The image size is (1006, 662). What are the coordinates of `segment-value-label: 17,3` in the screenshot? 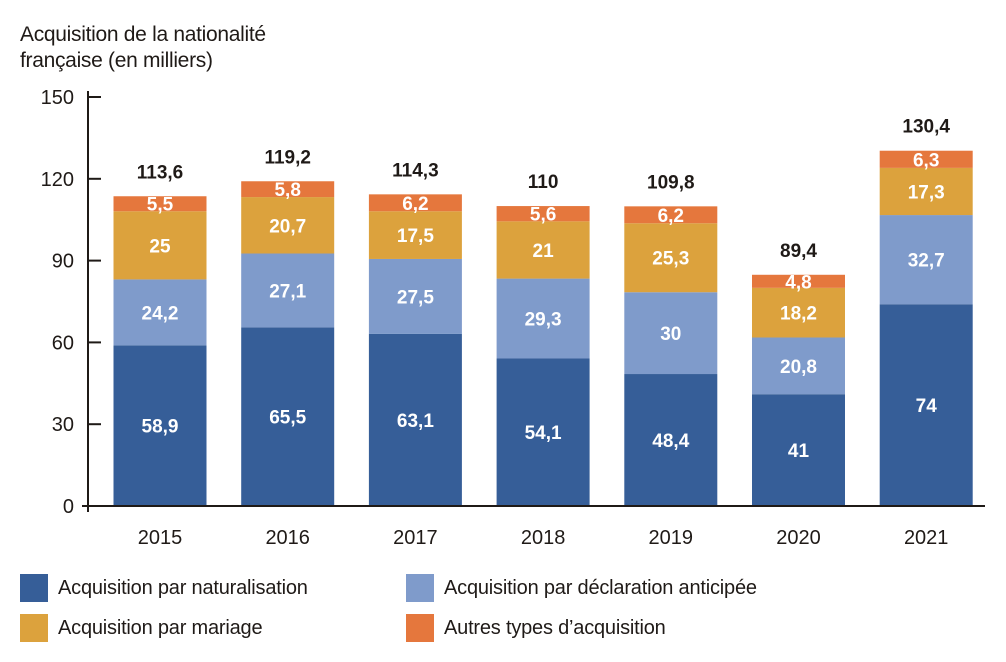 It's located at (926, 192).